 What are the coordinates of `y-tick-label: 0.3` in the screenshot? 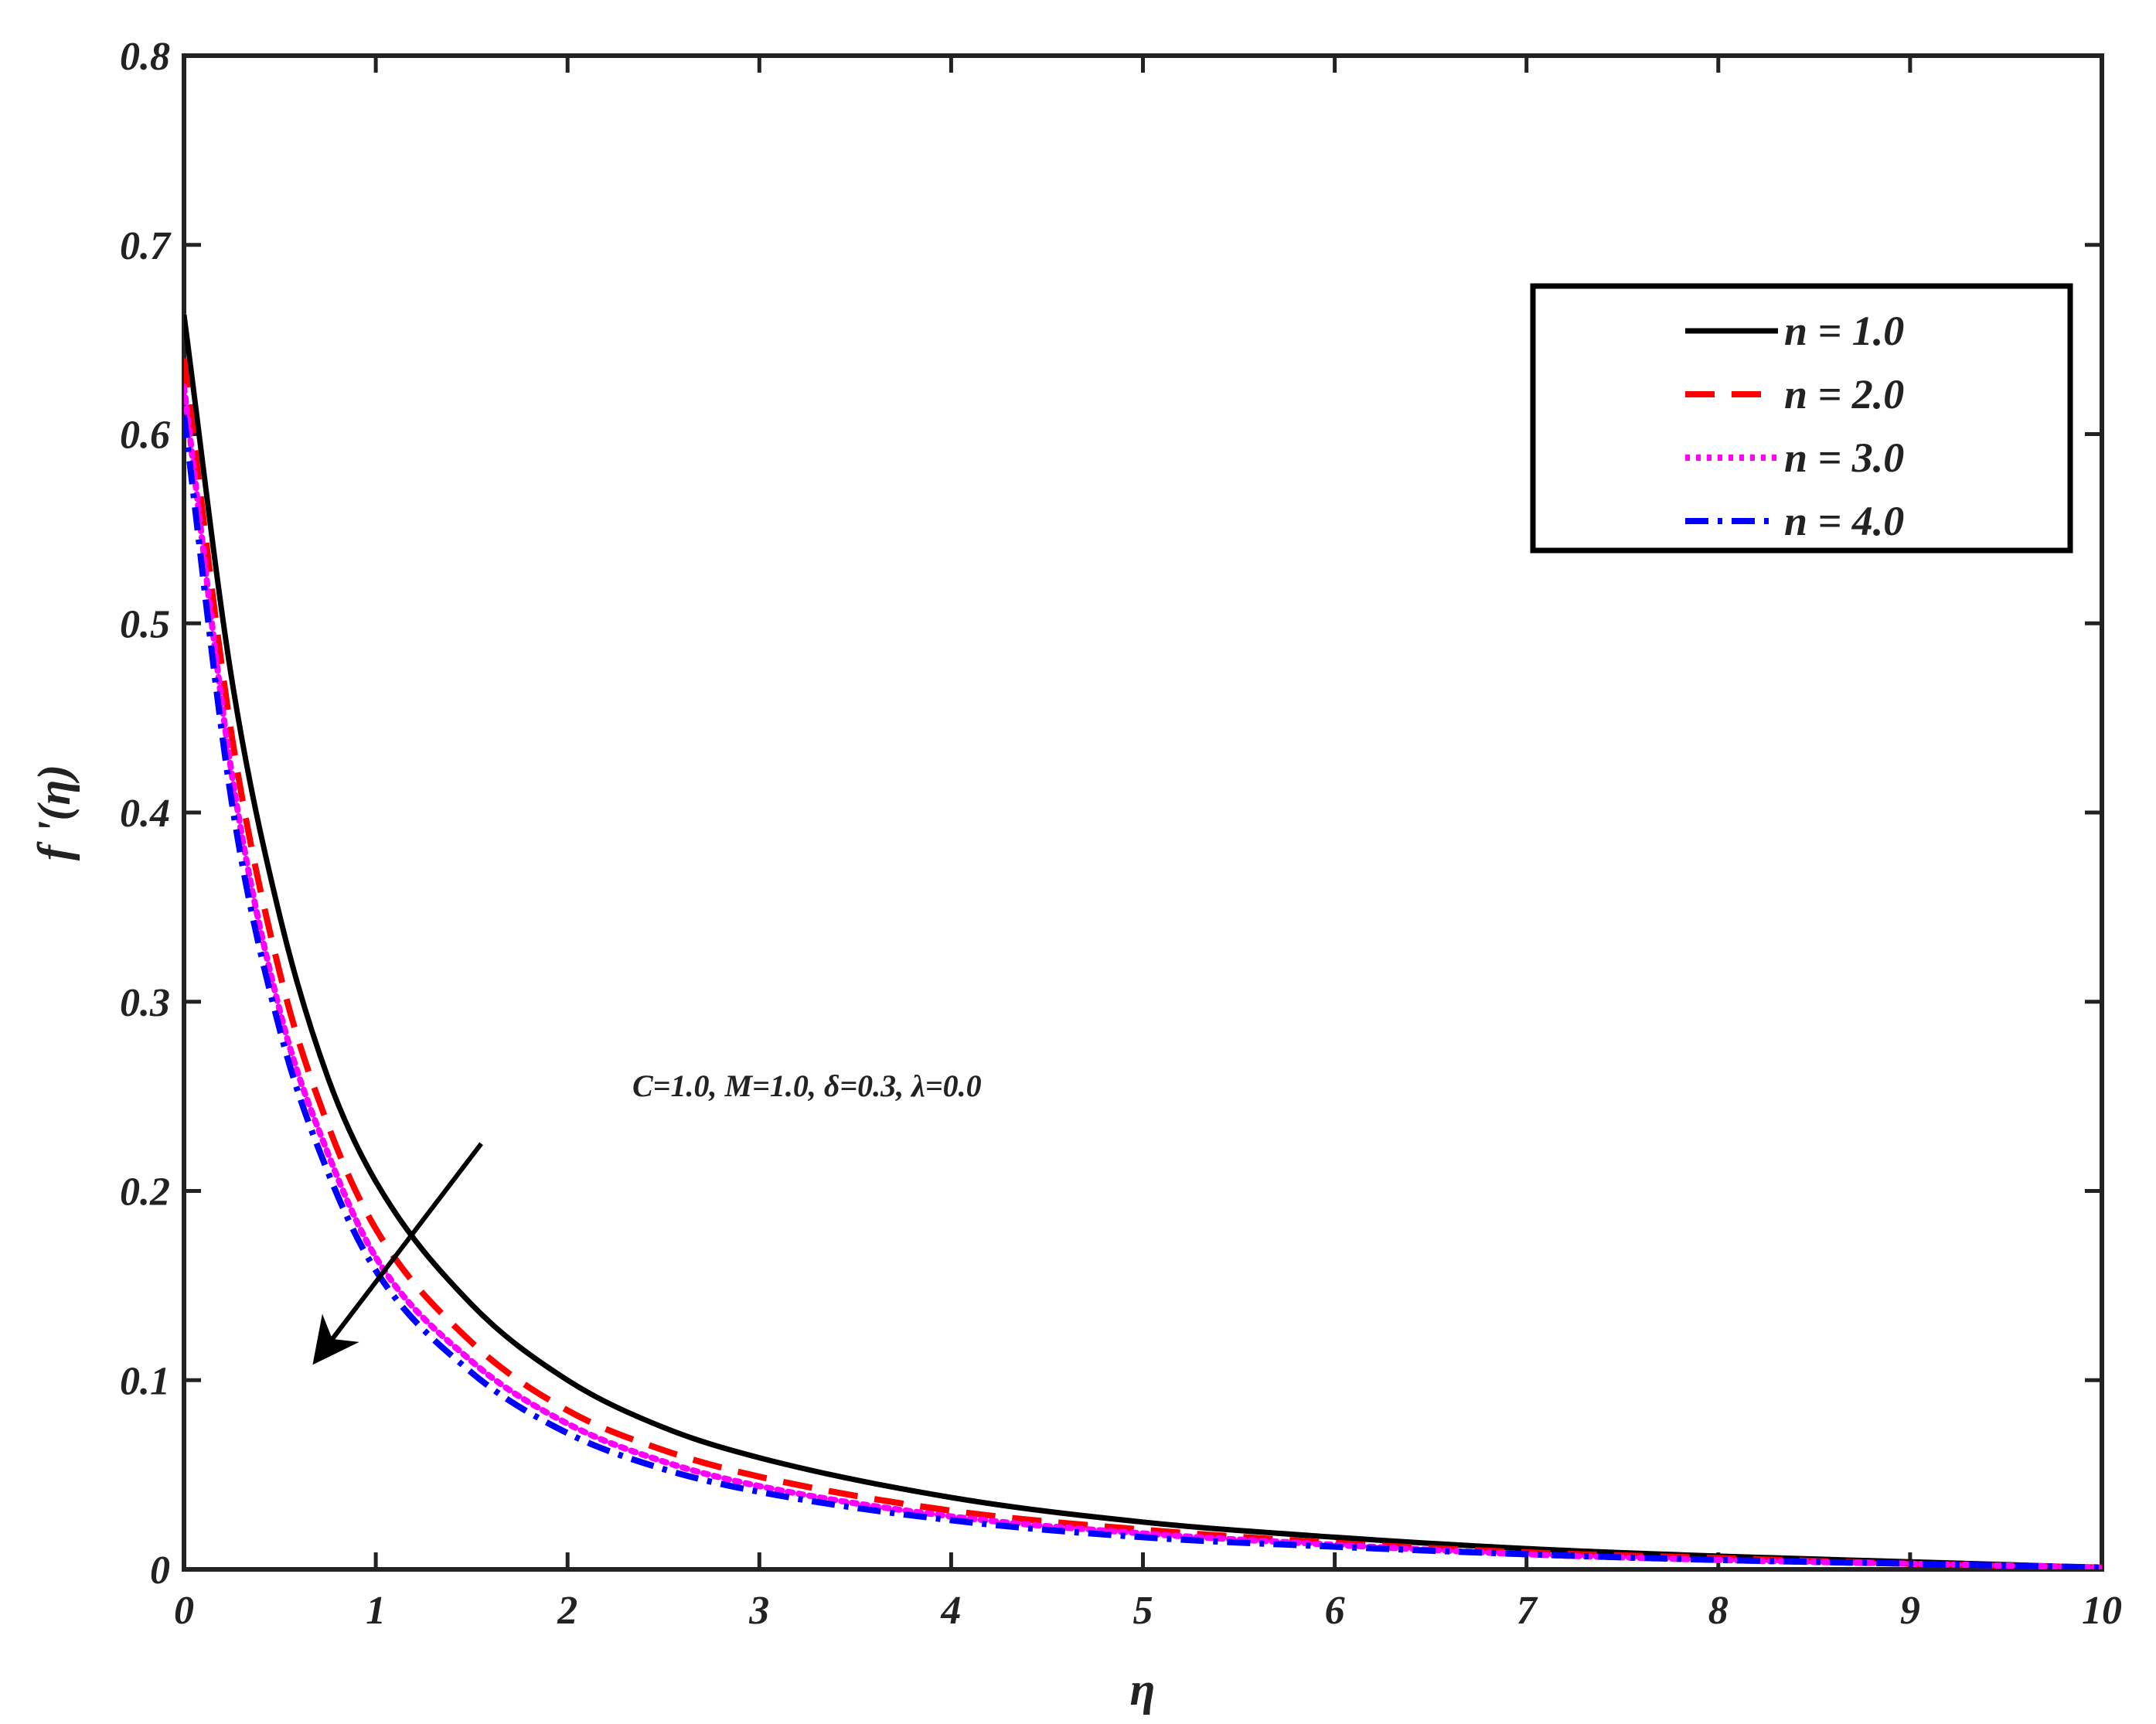 It's located at (145, 1003).